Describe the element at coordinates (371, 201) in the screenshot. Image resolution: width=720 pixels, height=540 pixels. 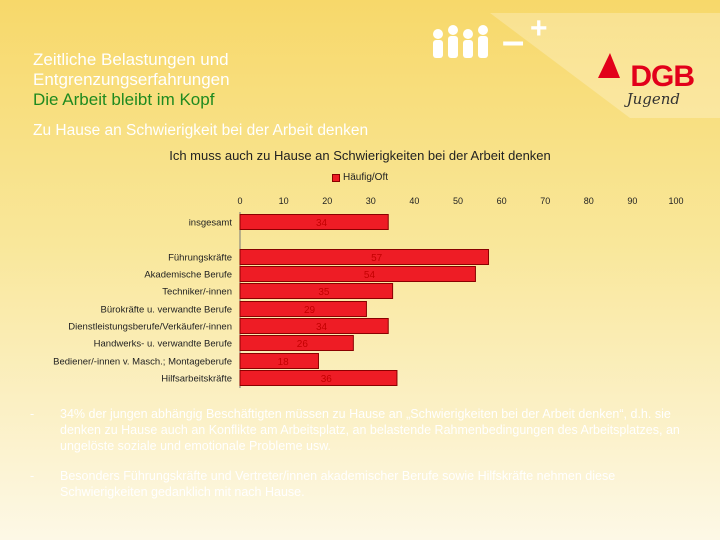
I see `x-tick-label: 30` at that location.